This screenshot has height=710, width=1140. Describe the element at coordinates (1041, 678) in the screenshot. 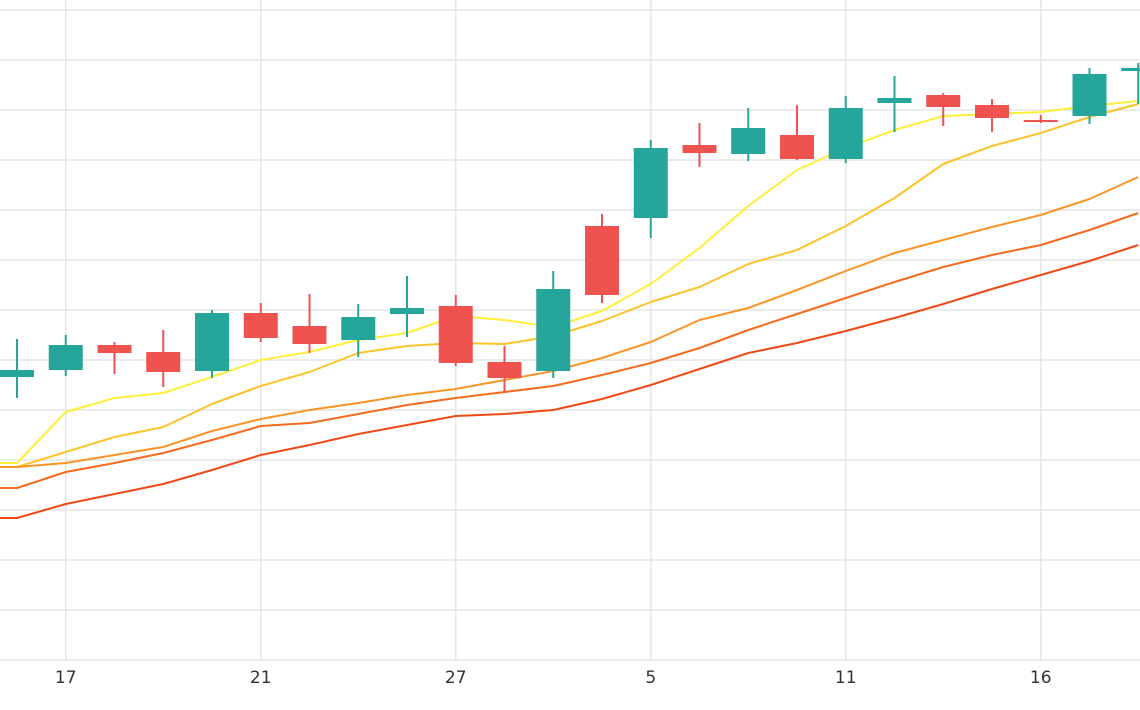

I see `x-tick-label: 16` at that location.